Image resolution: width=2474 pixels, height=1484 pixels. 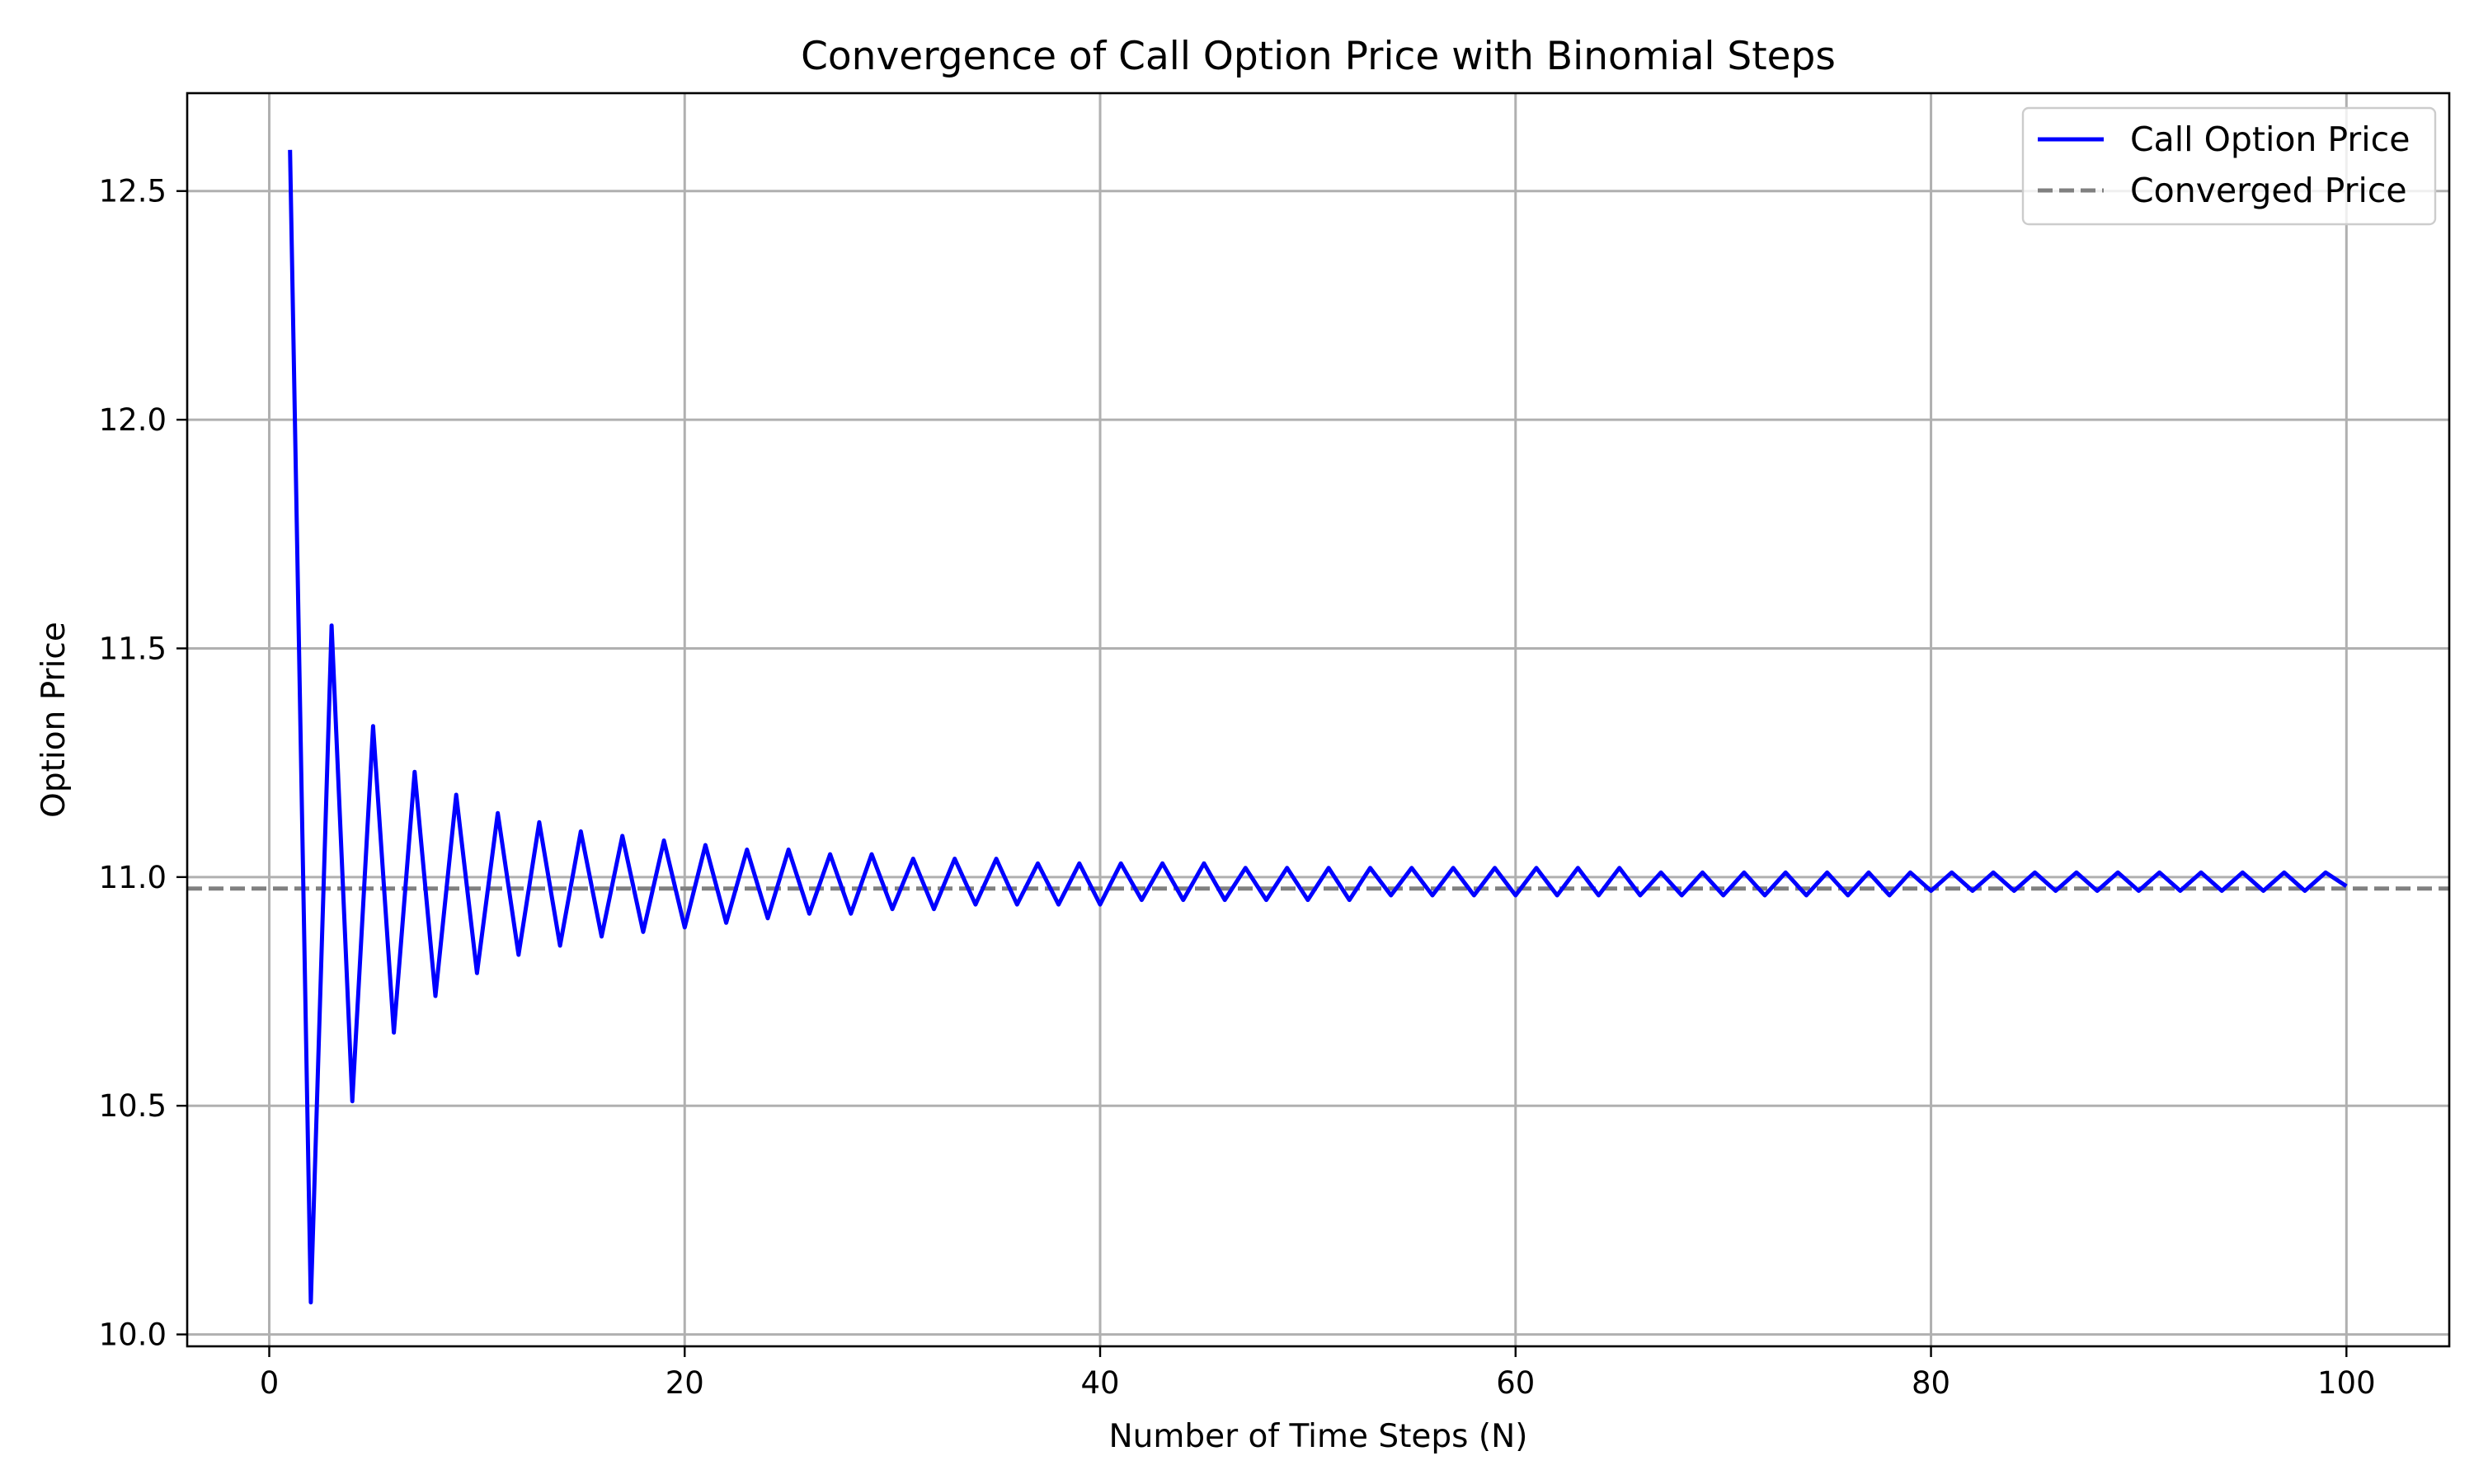 What do you see at coordinates (1931, 1383) in the screenshot?
I see `x-tick-label: 80` at bounding box center [1931, 1383].